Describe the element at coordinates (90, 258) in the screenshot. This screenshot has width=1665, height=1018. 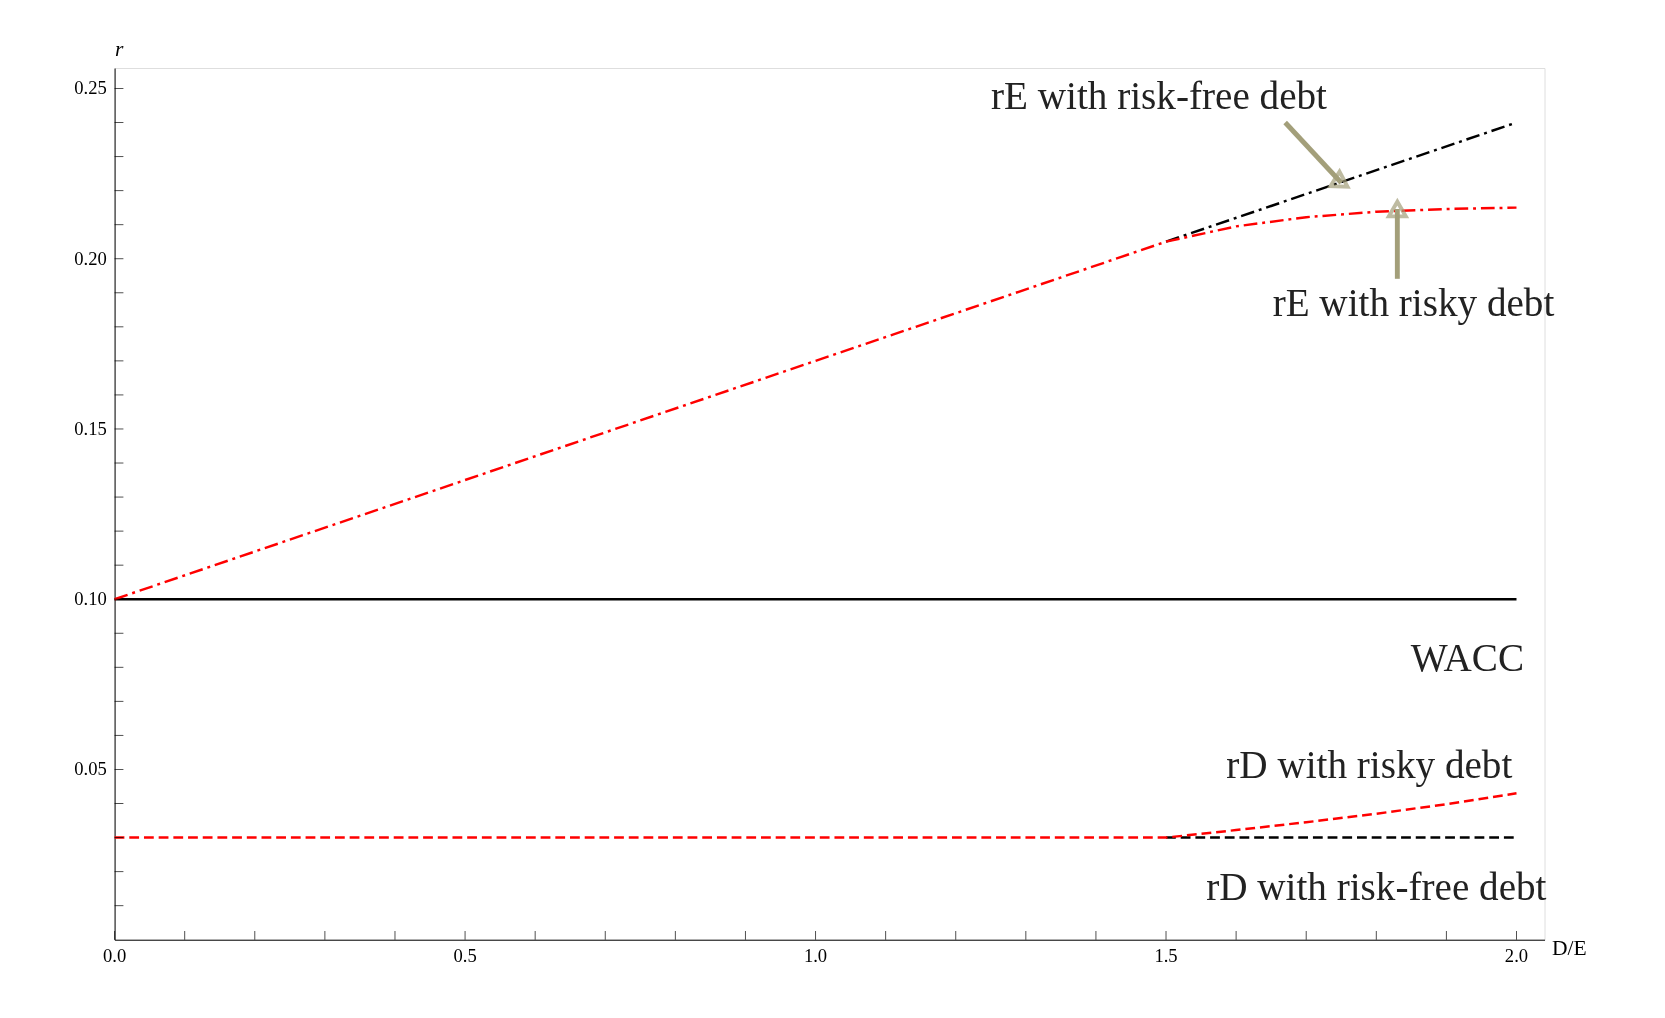
I see `y-tick-label: 0.20` at that location.